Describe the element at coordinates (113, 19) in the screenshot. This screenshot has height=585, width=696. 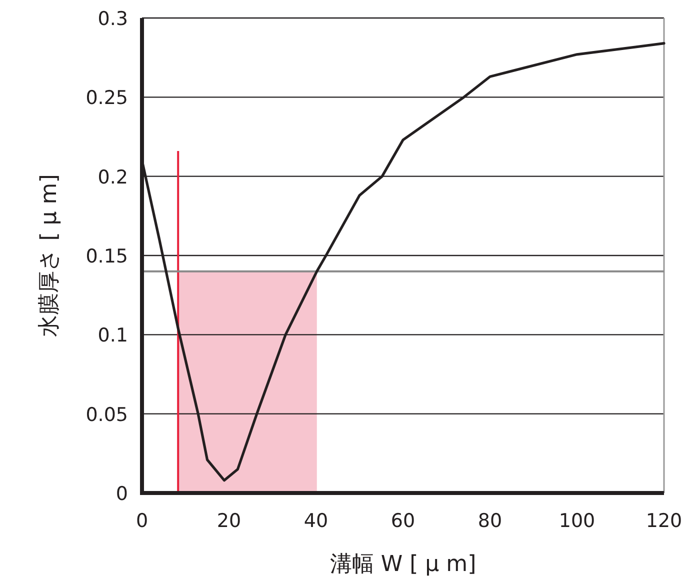
I see `y-tick-label: 0.3` at that location.